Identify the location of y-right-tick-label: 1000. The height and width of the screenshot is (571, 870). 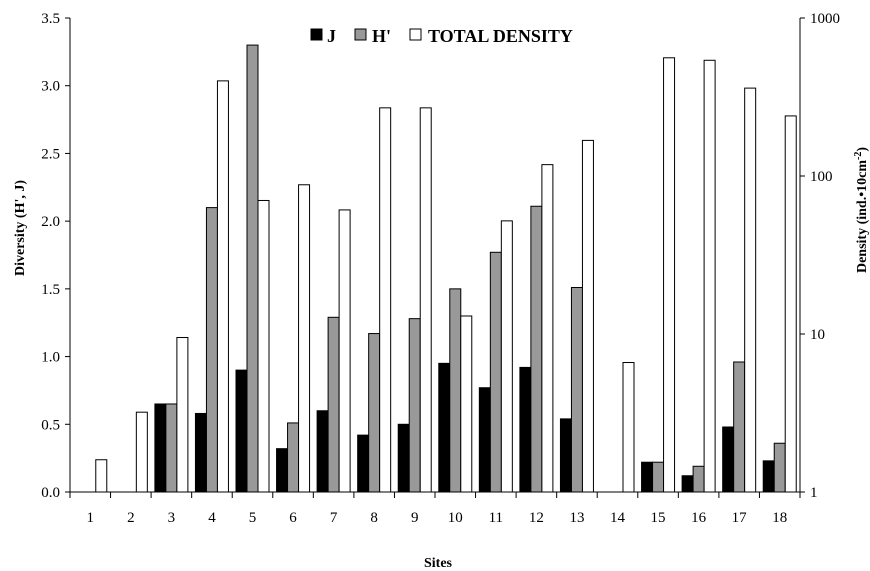
(825, 19).